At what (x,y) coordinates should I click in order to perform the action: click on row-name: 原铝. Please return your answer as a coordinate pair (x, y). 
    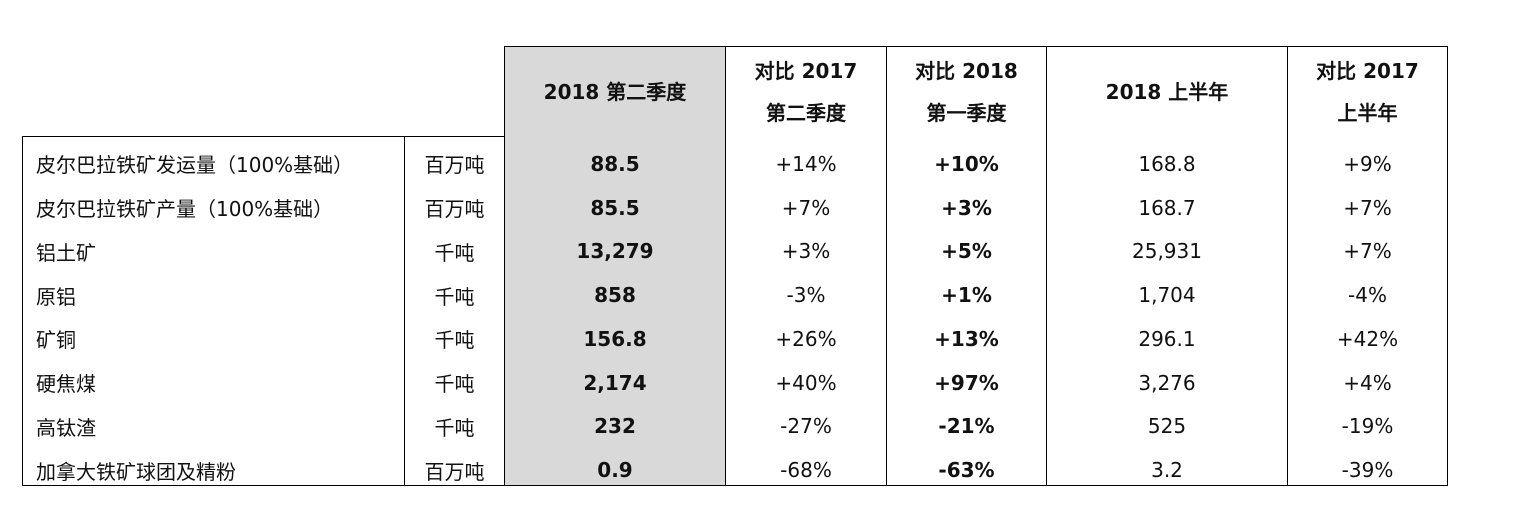
    Looking at the image, I should click on (56, 296).